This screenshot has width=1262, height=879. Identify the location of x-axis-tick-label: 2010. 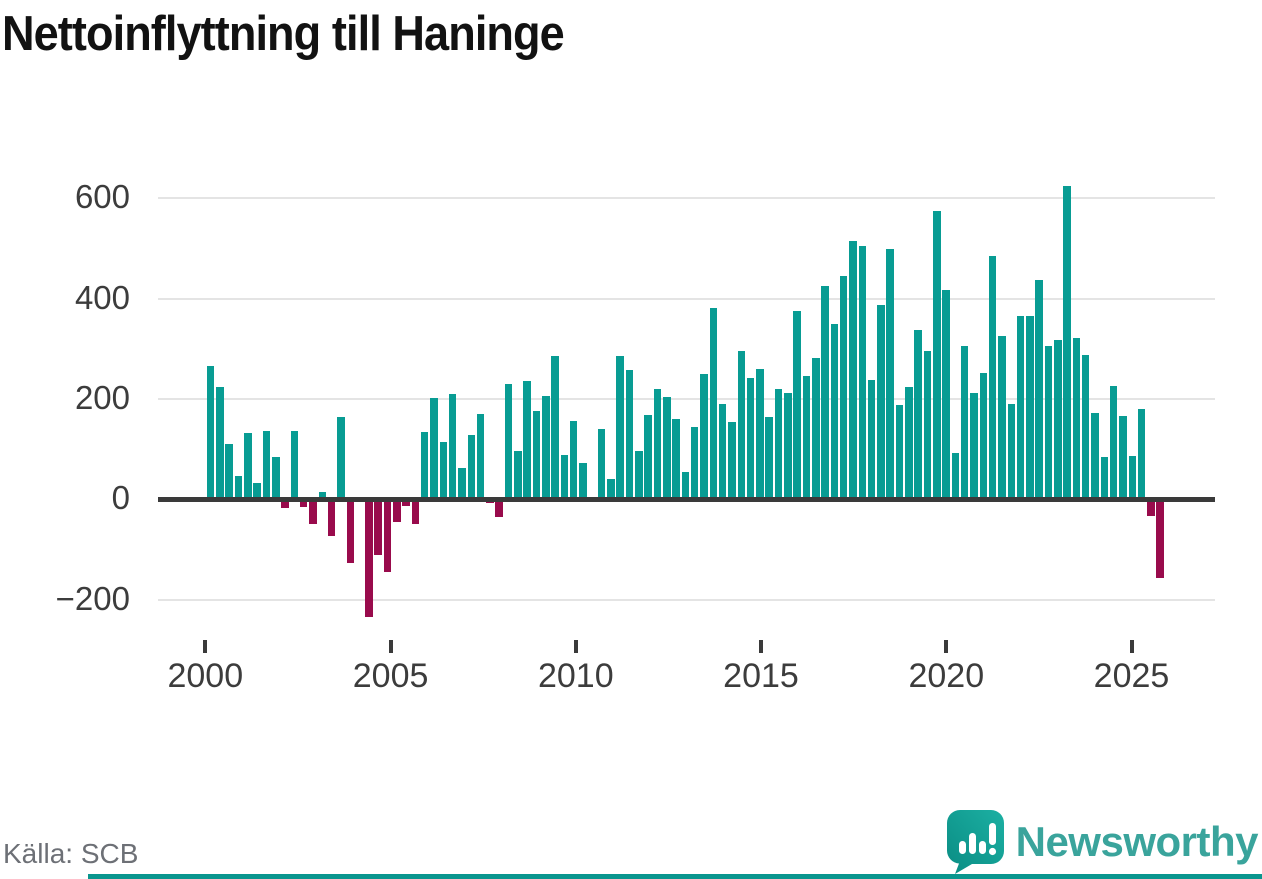
(575, 676).